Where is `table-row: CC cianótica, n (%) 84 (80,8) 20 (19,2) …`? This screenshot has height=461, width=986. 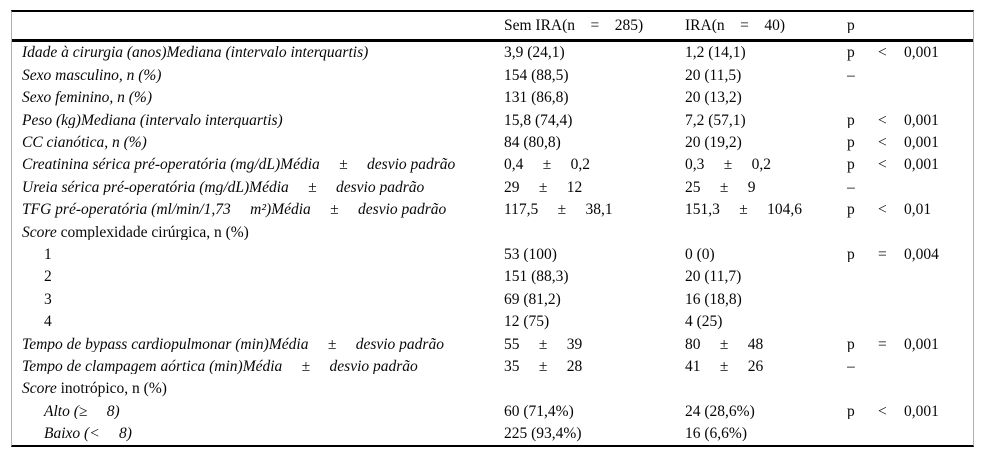 table-row: CC cianótica, n (%) 84 (80,8) 20 (19,2) … is located at coordinates (492, 143).